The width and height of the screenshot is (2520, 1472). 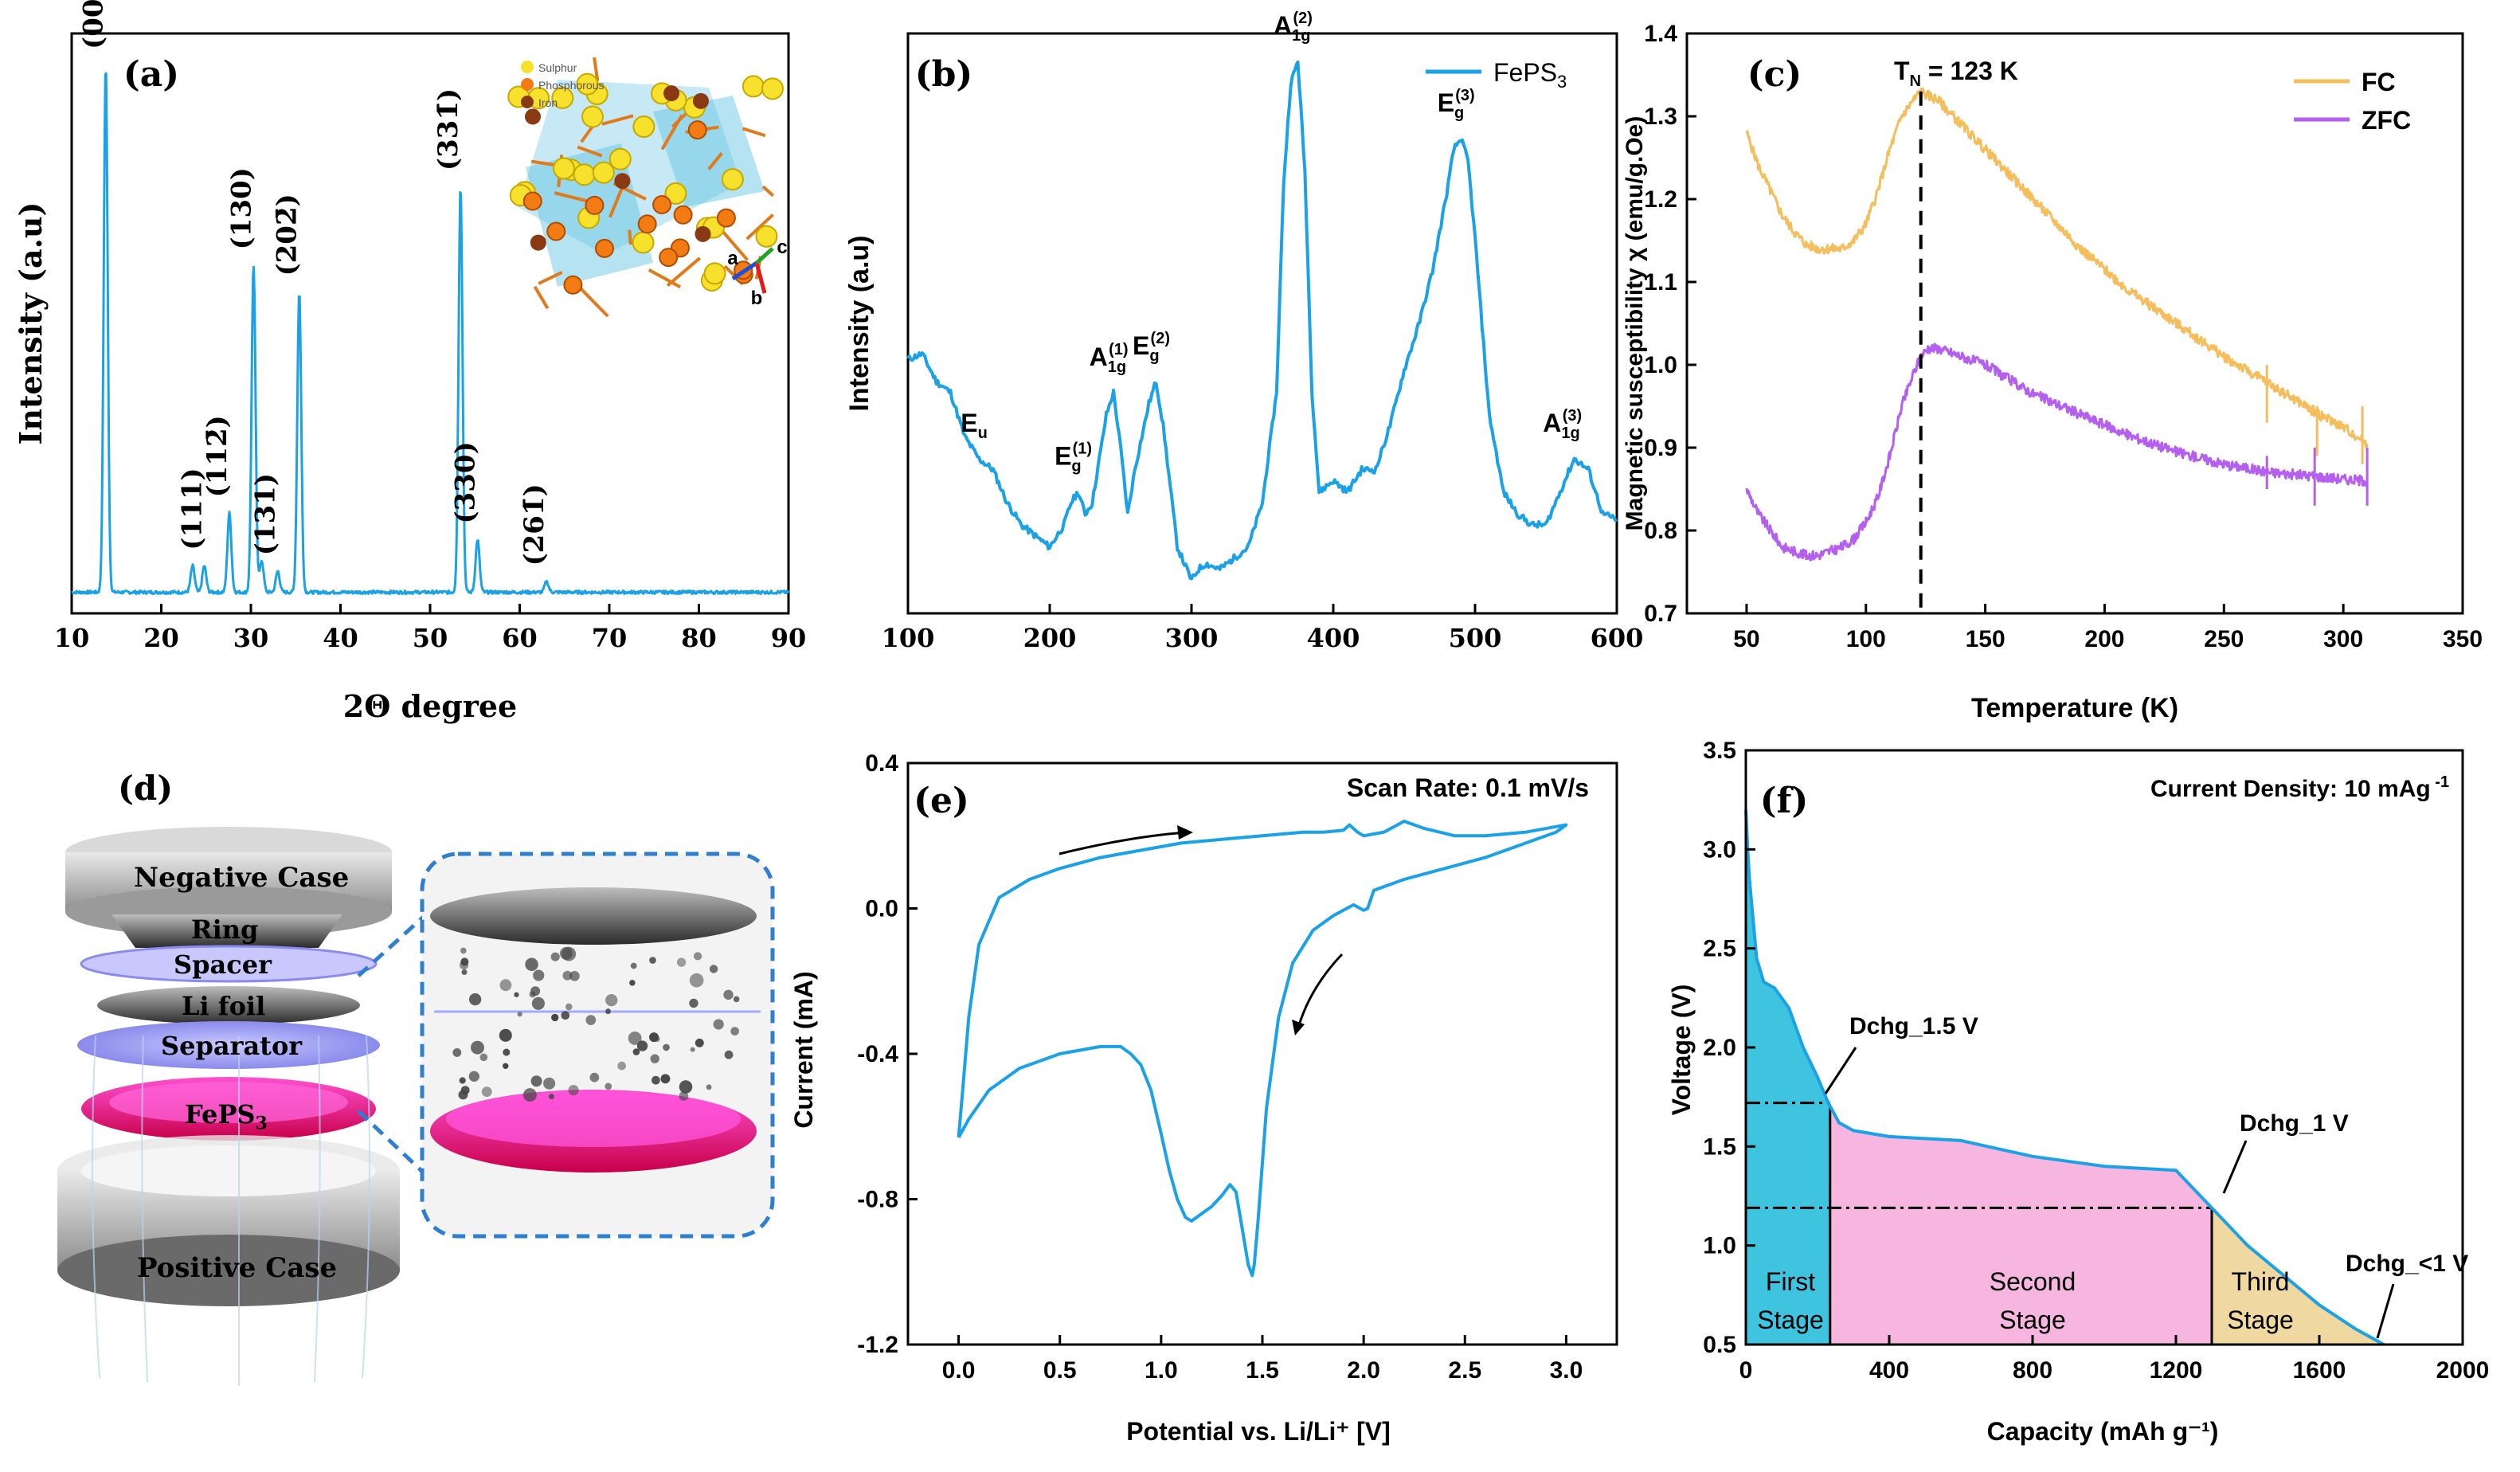 I want to click on panel-d-label: (d), so click(x=146, y=788).